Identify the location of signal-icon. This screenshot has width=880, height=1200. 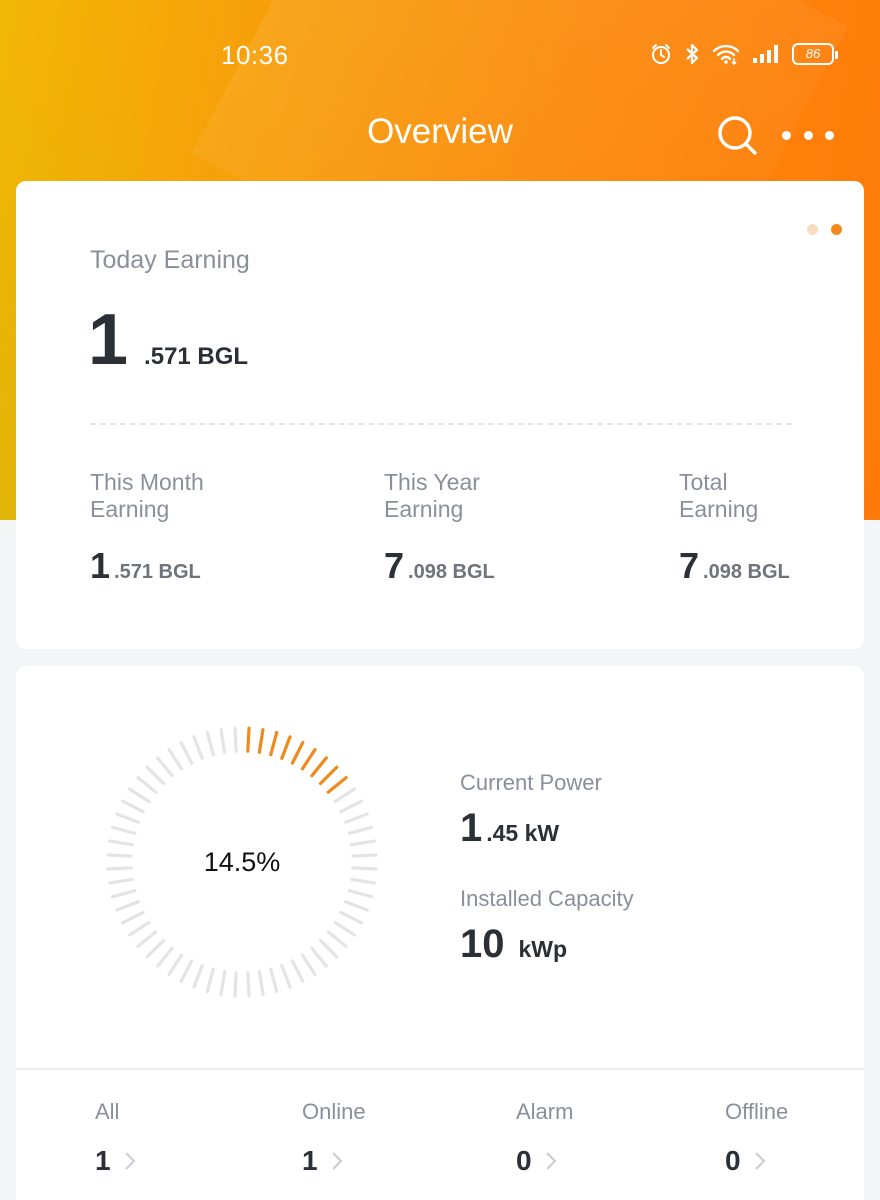
(766, 54).